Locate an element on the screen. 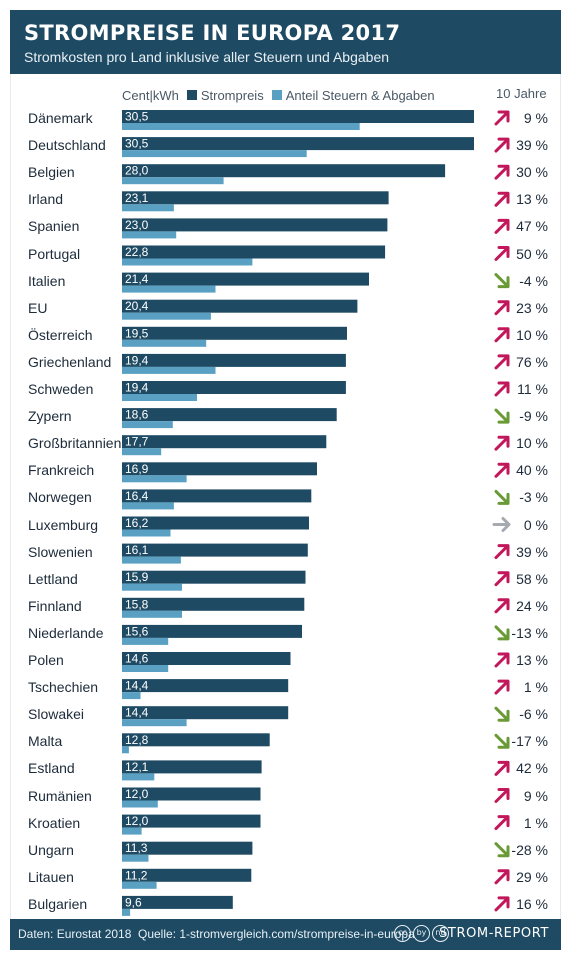  trend-up-icon-belgien is located at coordinates (502, 172).